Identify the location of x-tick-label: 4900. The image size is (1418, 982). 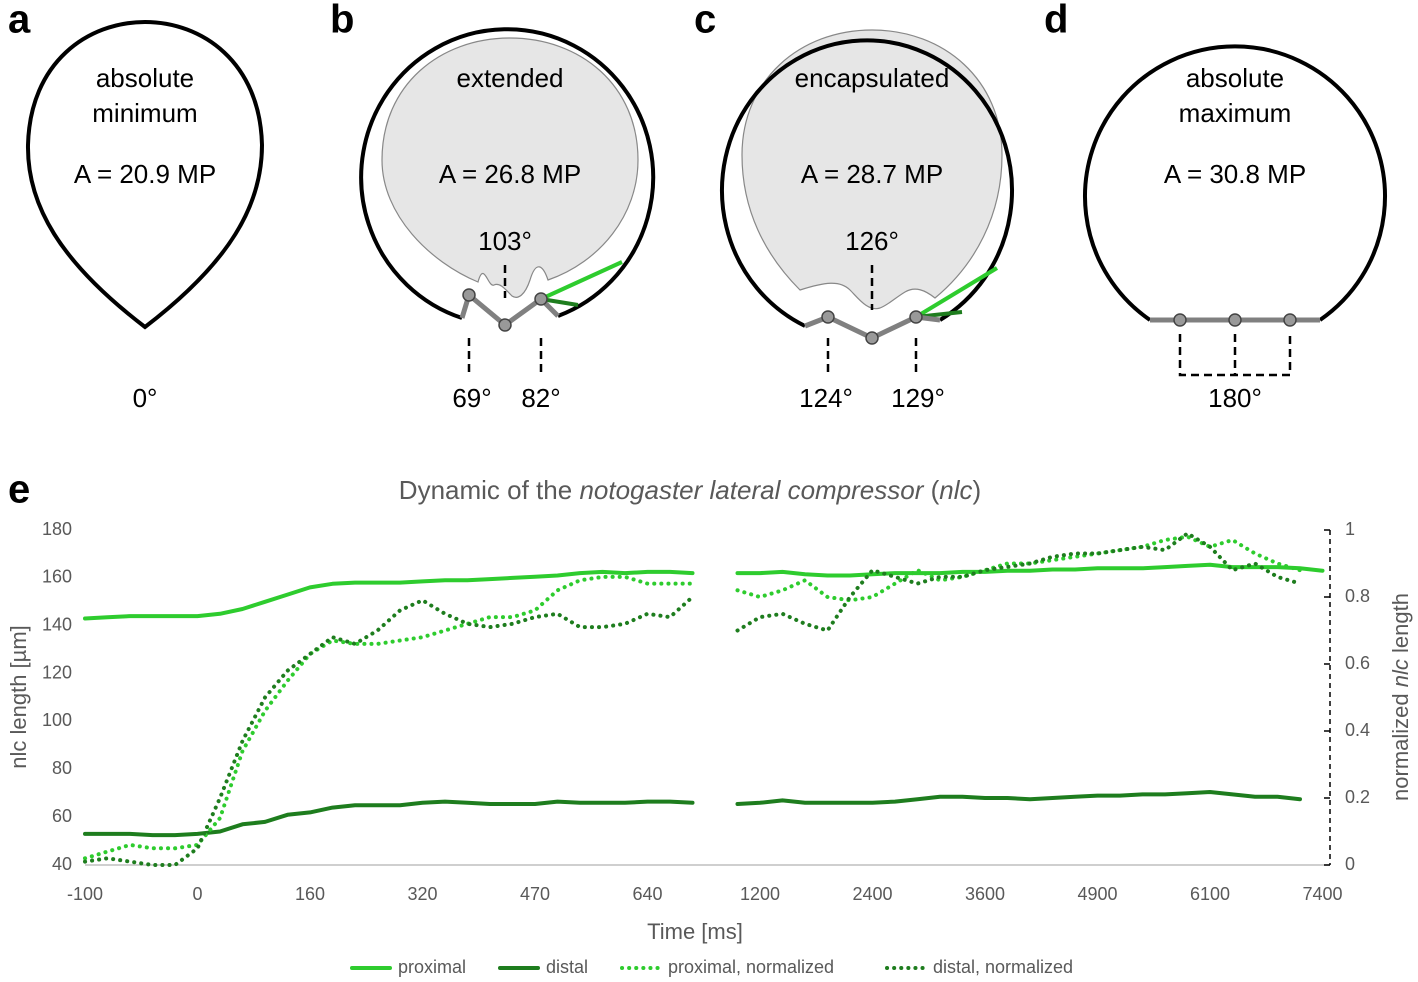
(1097, 894).